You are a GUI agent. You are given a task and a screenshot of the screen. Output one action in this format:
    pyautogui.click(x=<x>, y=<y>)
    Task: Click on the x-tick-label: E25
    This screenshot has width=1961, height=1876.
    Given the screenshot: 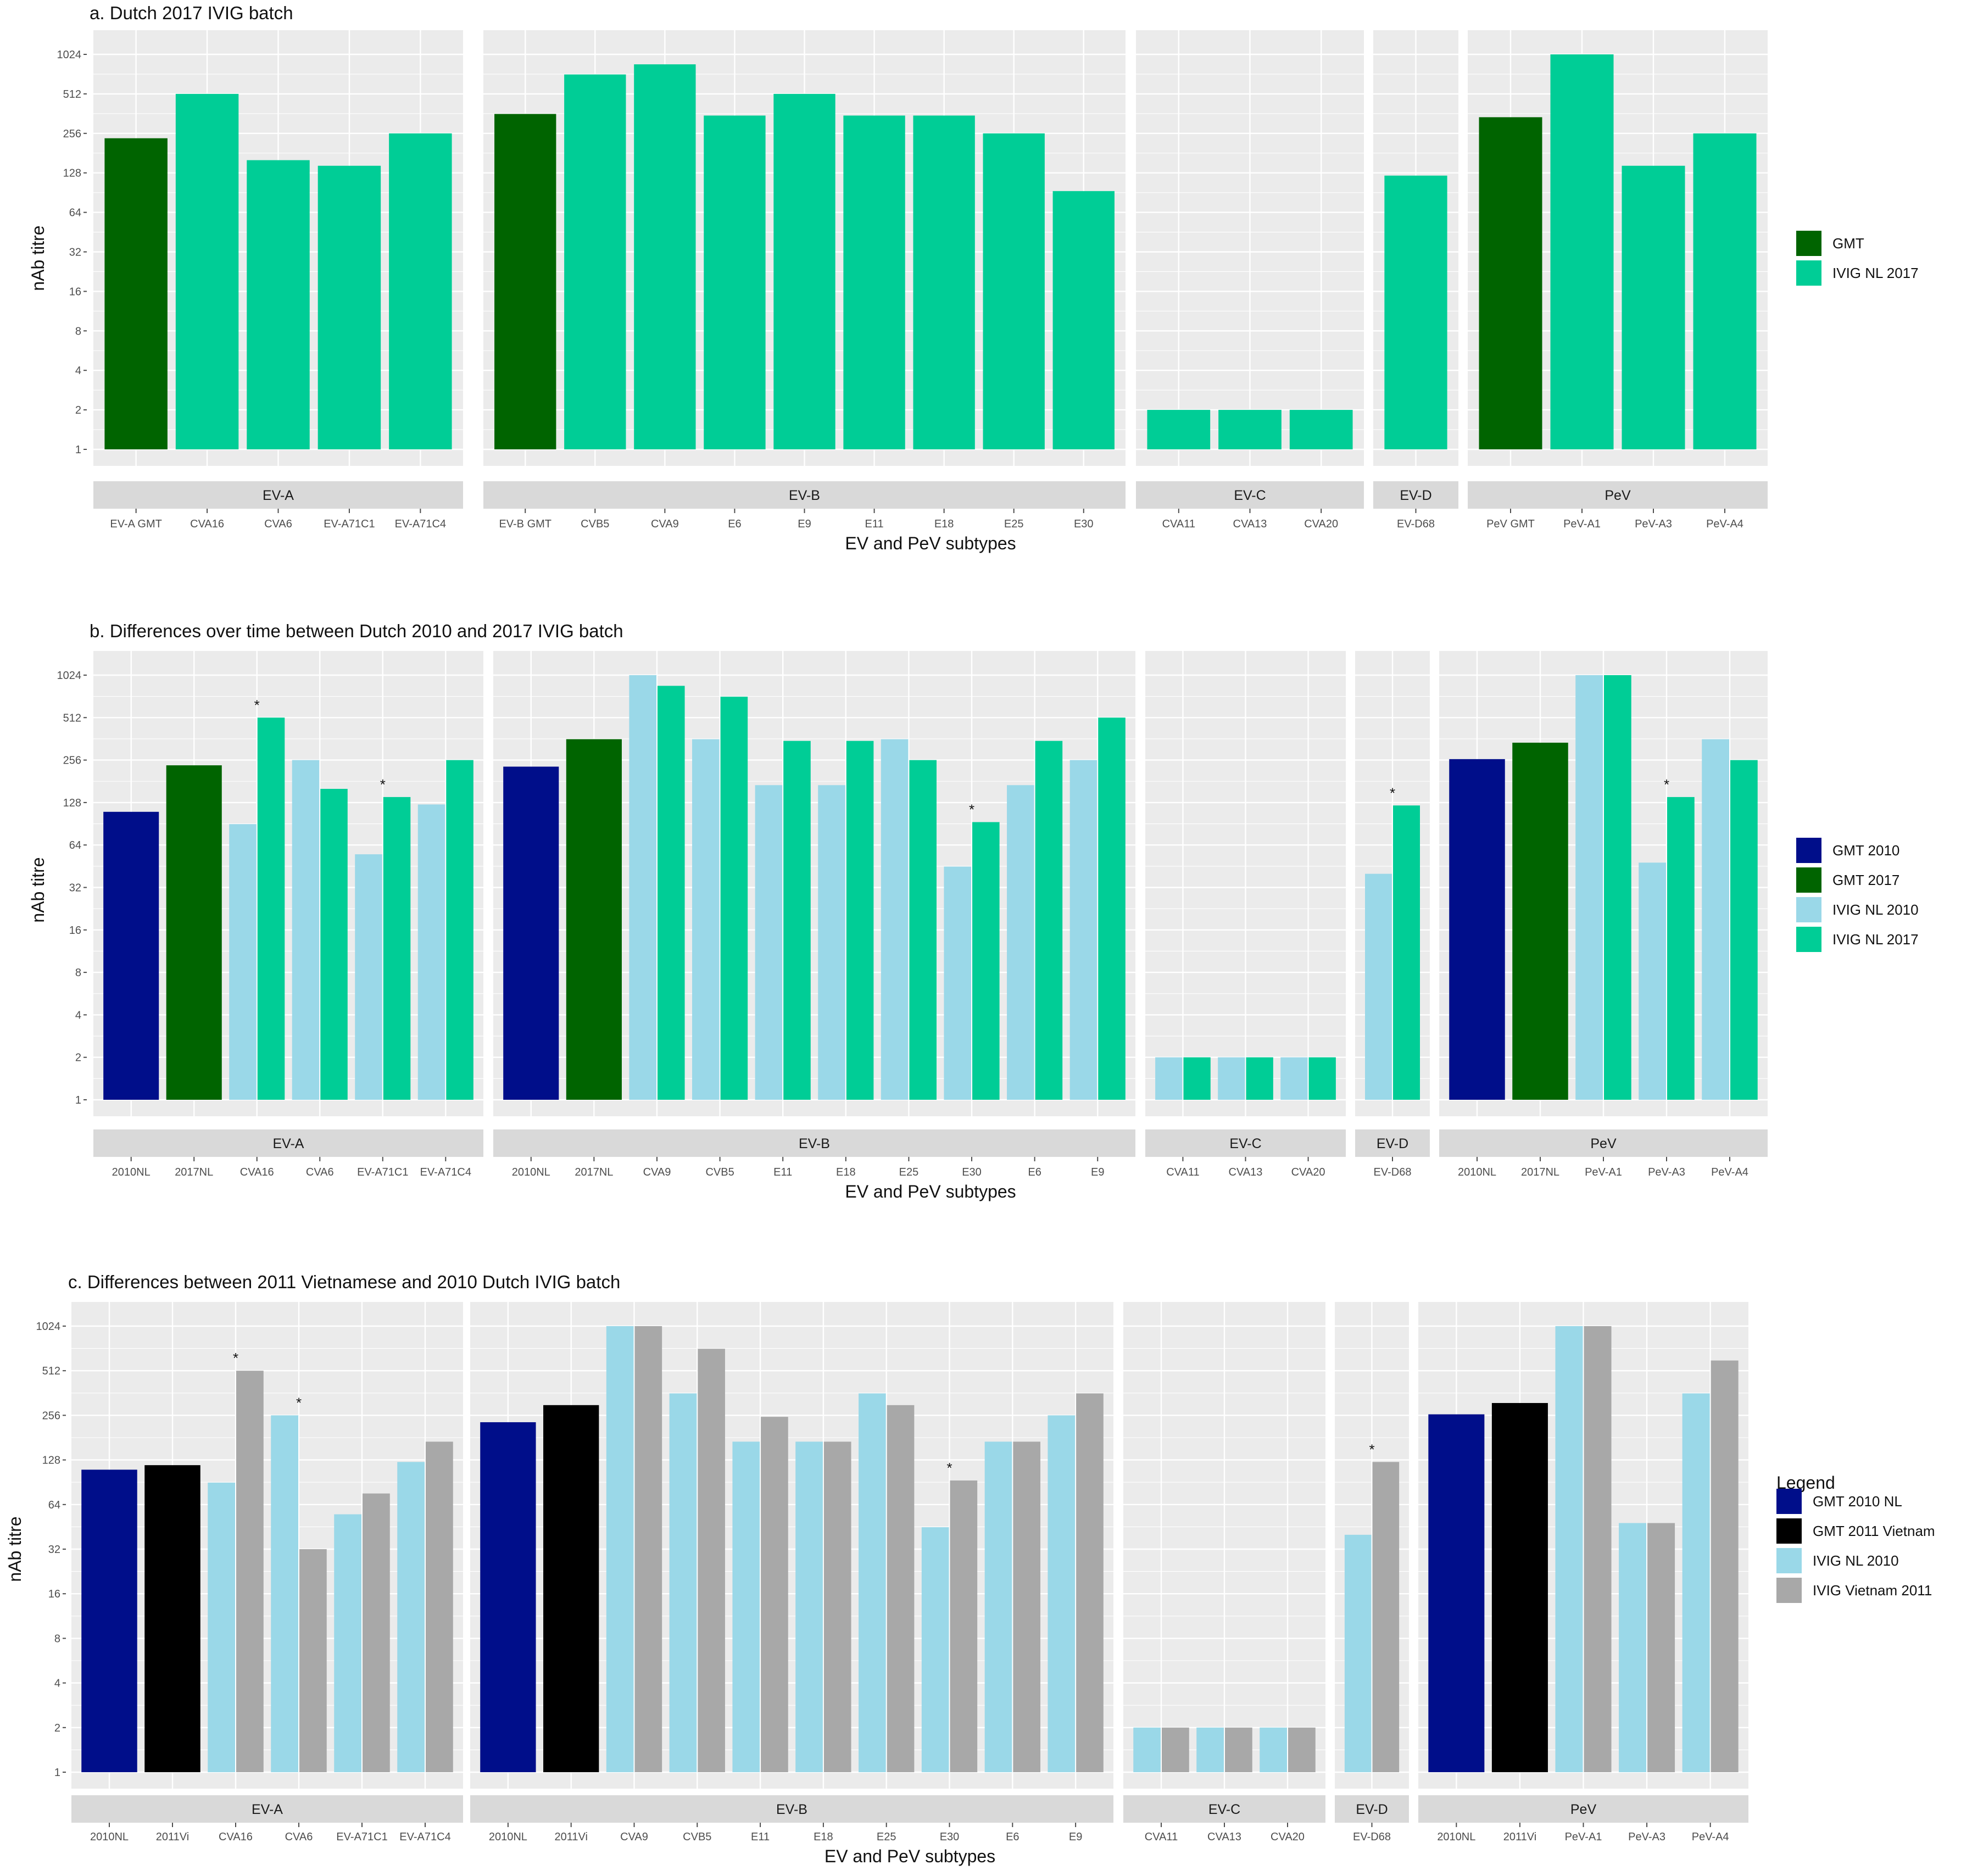 What is the action you would take?
    pyautogui.click(x=1014, y=524)
    